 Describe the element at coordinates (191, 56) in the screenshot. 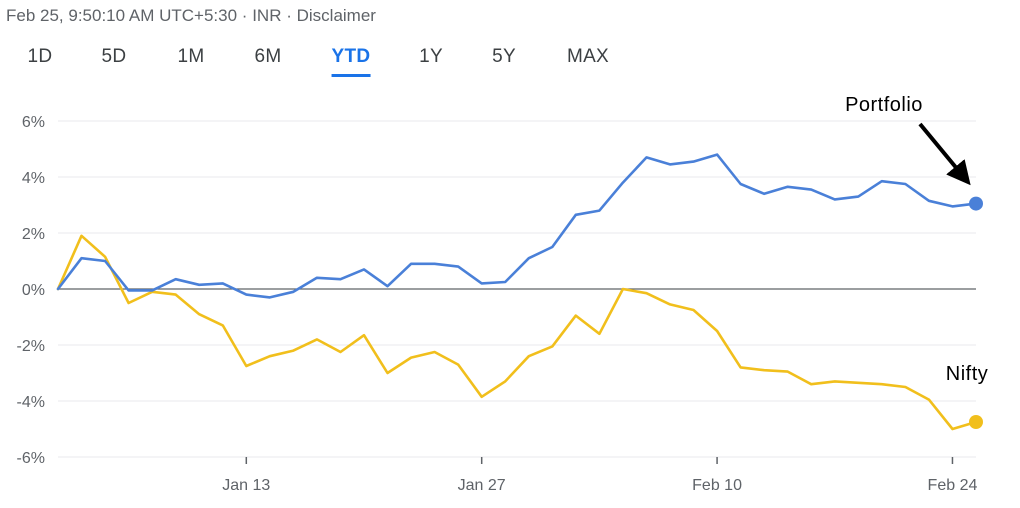

I see `tab-1m: 1M` at that location.